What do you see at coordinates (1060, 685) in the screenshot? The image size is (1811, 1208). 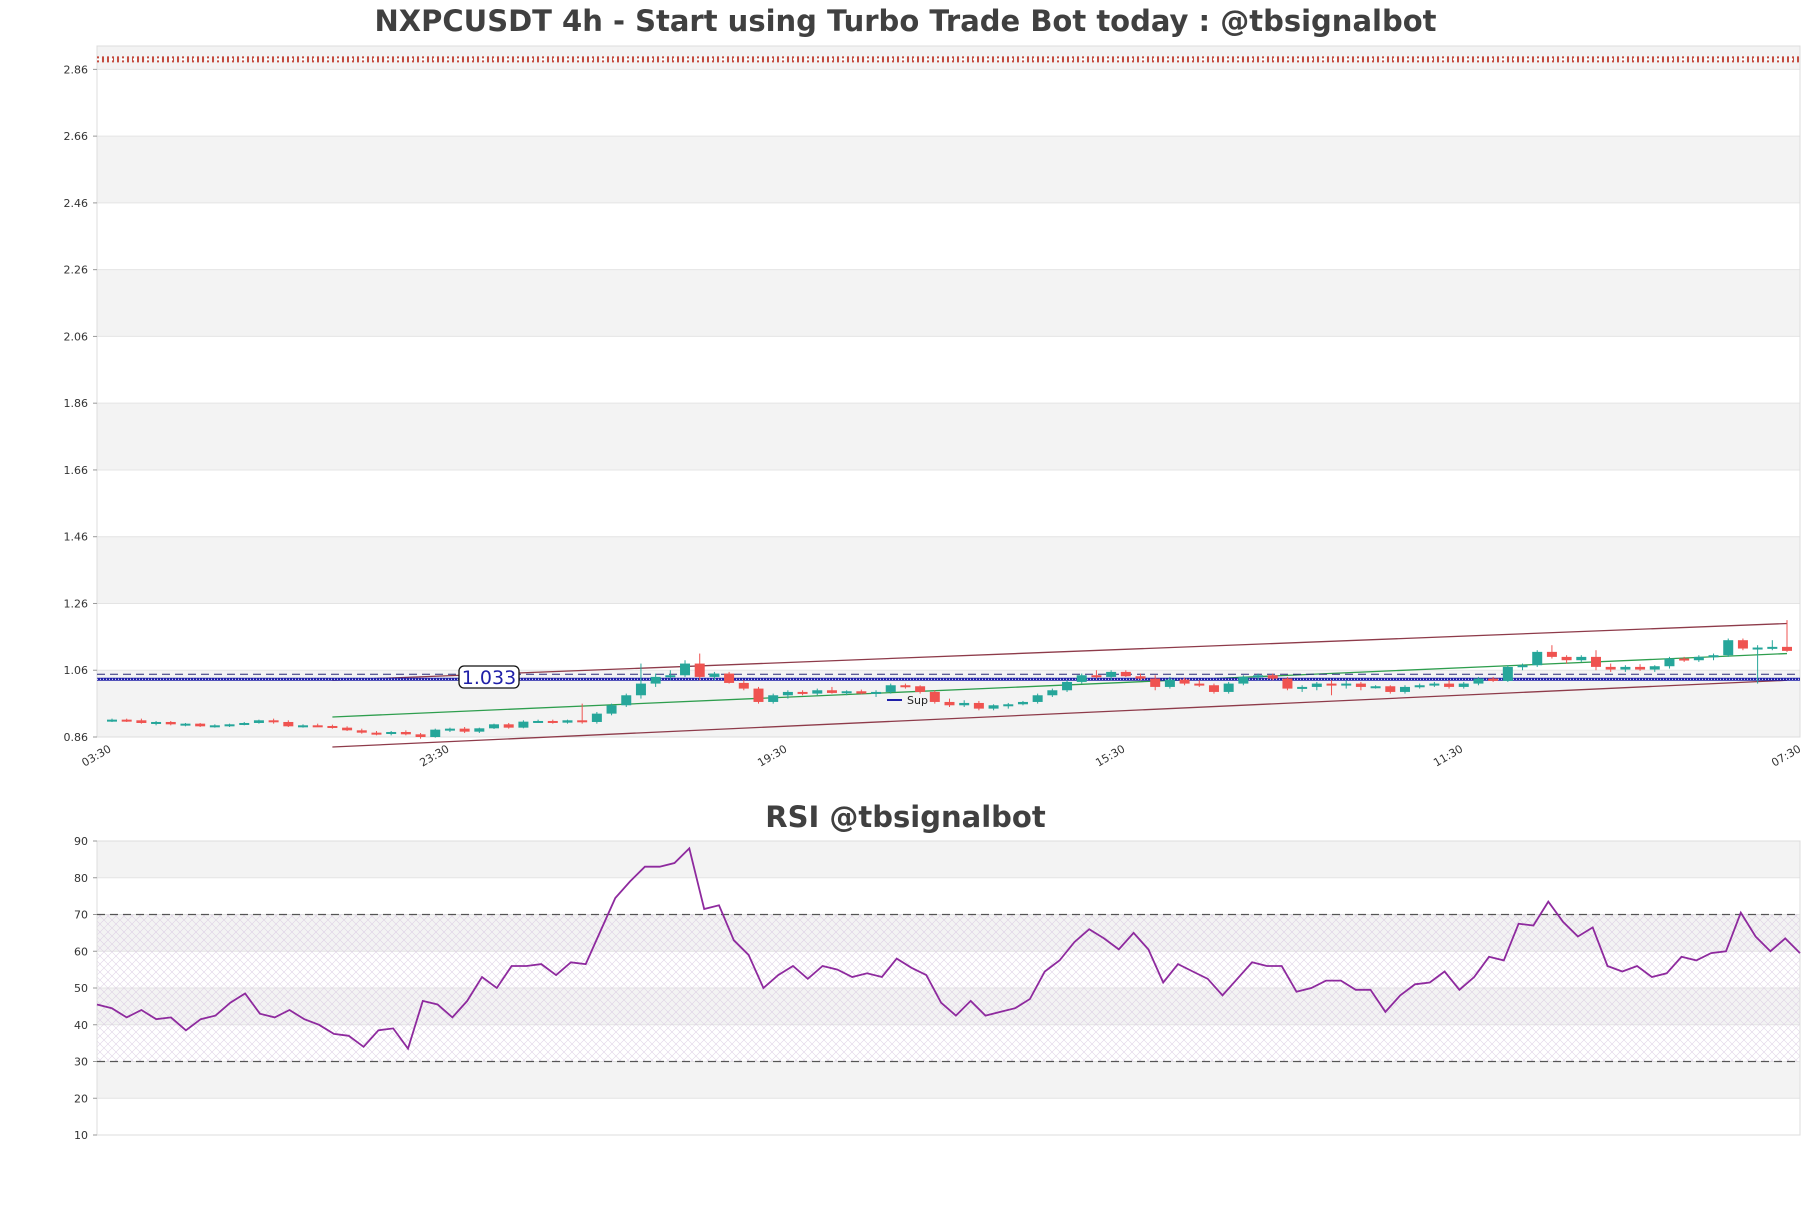 I see `channel-mid-line` at bounding box center [1060, 685].